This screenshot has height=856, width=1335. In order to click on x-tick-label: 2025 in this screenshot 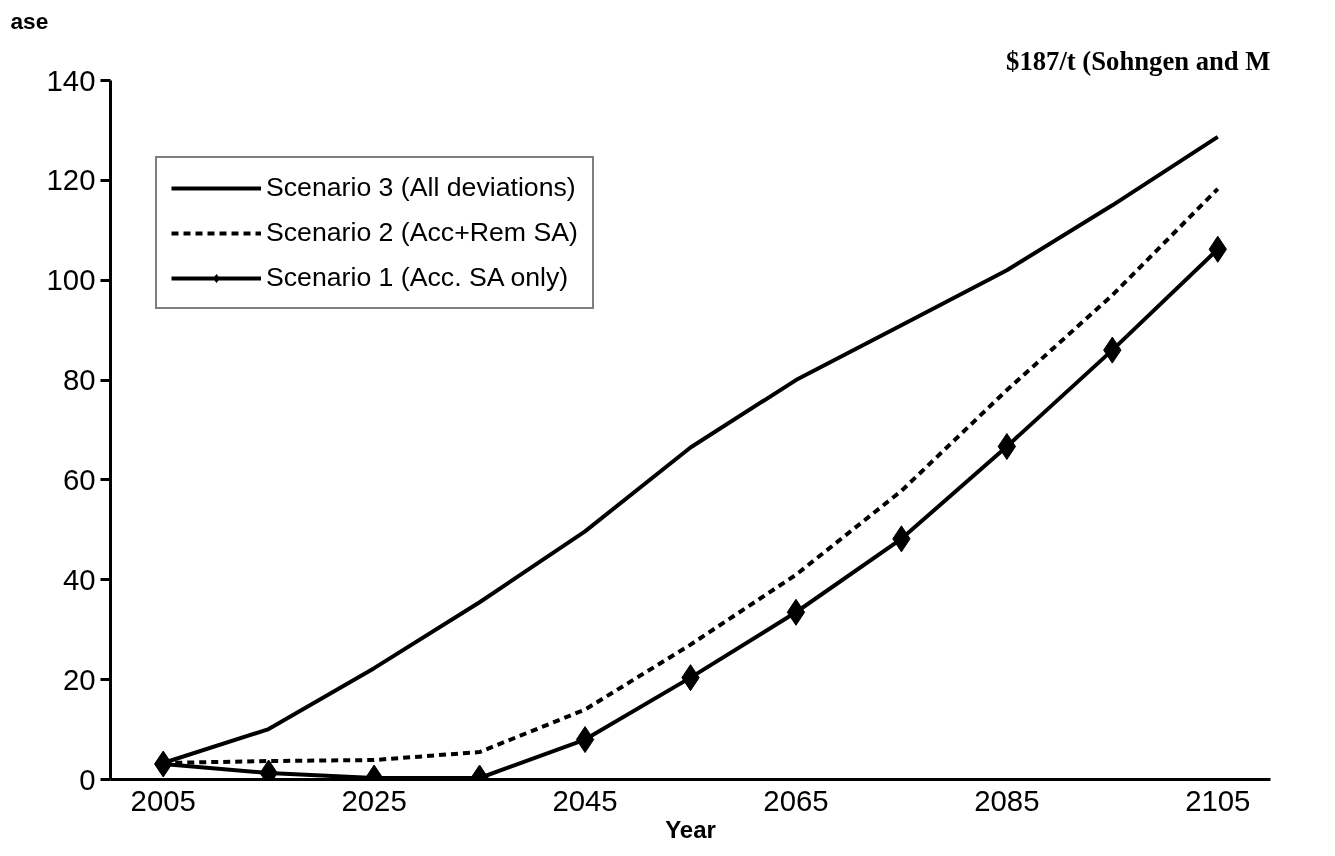, I will do `click(374, 800)`.